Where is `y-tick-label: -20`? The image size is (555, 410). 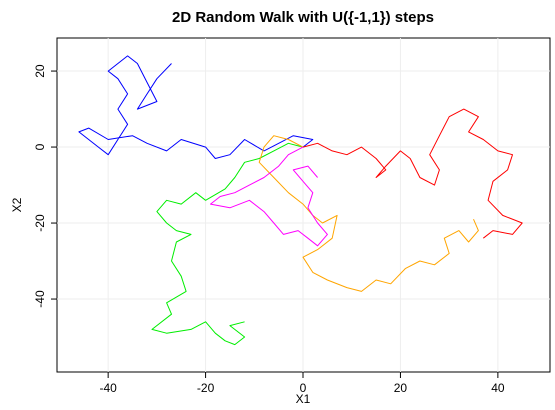
y-tick-label: -20 is located at coordinates (40, 223).